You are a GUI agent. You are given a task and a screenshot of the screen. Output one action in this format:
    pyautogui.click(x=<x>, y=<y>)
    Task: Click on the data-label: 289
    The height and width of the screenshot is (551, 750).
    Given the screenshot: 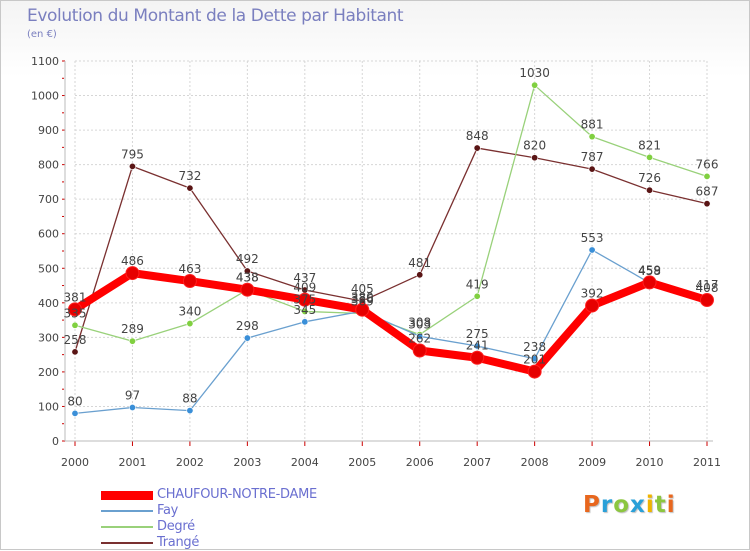 What is the action you would take?
    pyautogui.click(x=132, y=329)
    